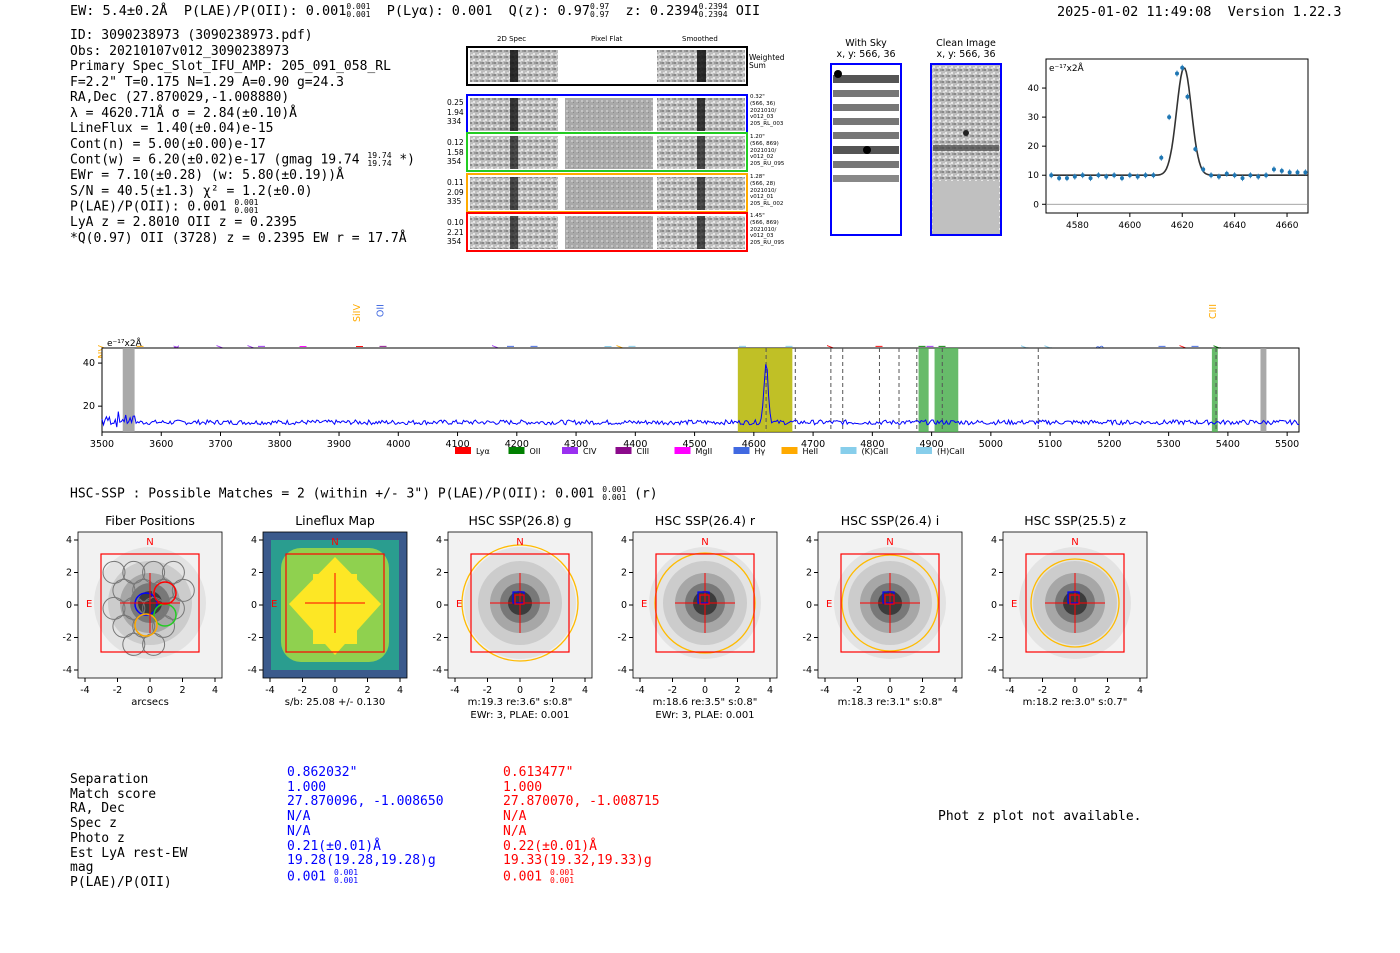  I want to click on info-line: Obs: 20210107v012_3090238973, so click(180, 51).